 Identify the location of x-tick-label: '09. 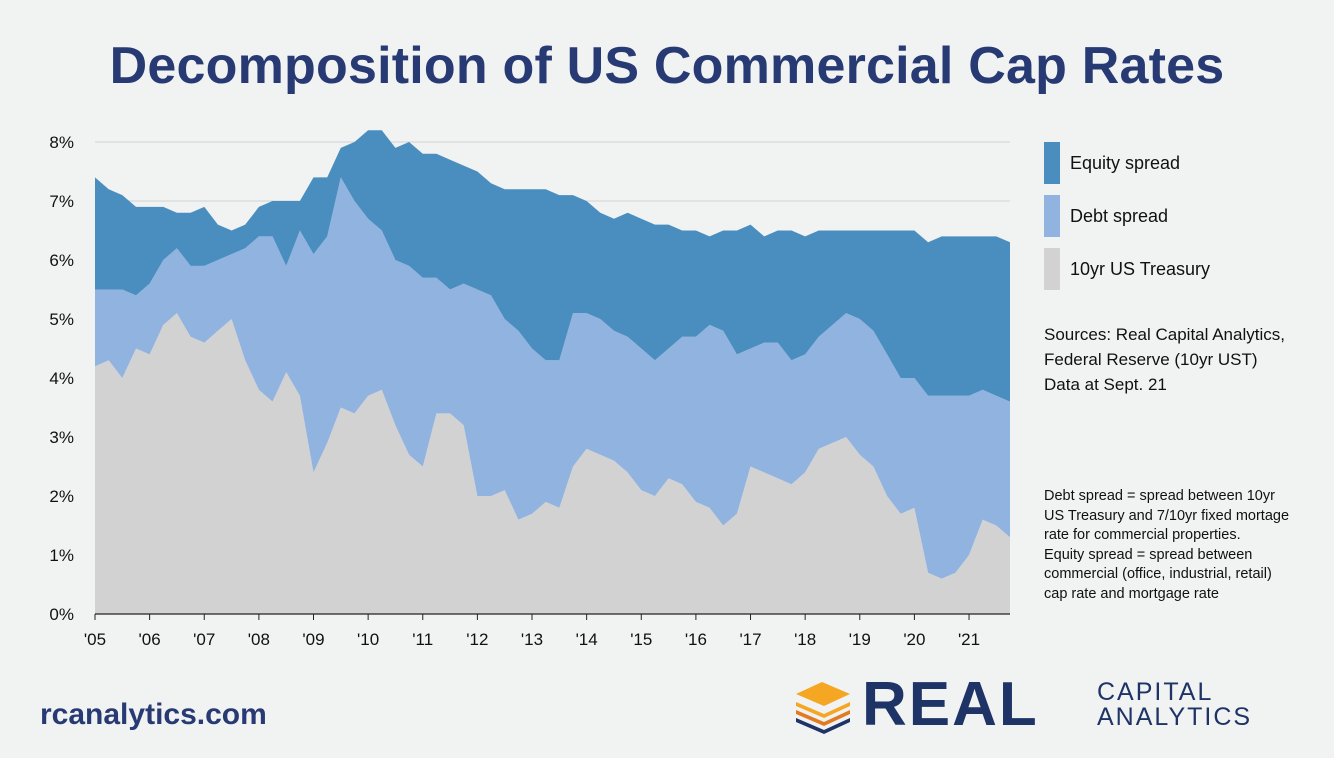
(313, 639).